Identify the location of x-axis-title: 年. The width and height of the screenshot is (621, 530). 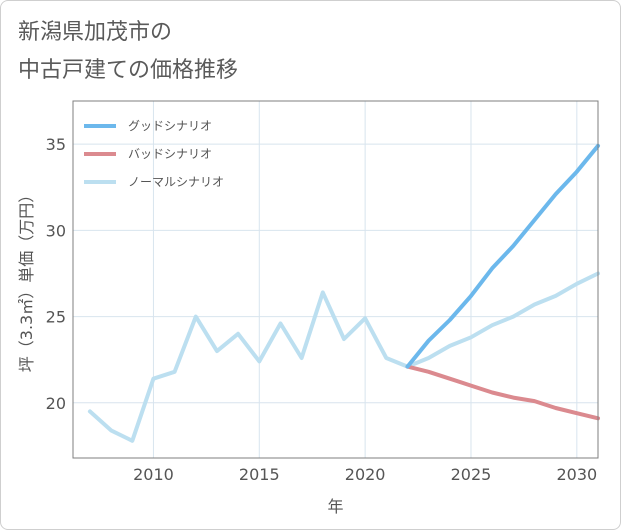
(335, 506).